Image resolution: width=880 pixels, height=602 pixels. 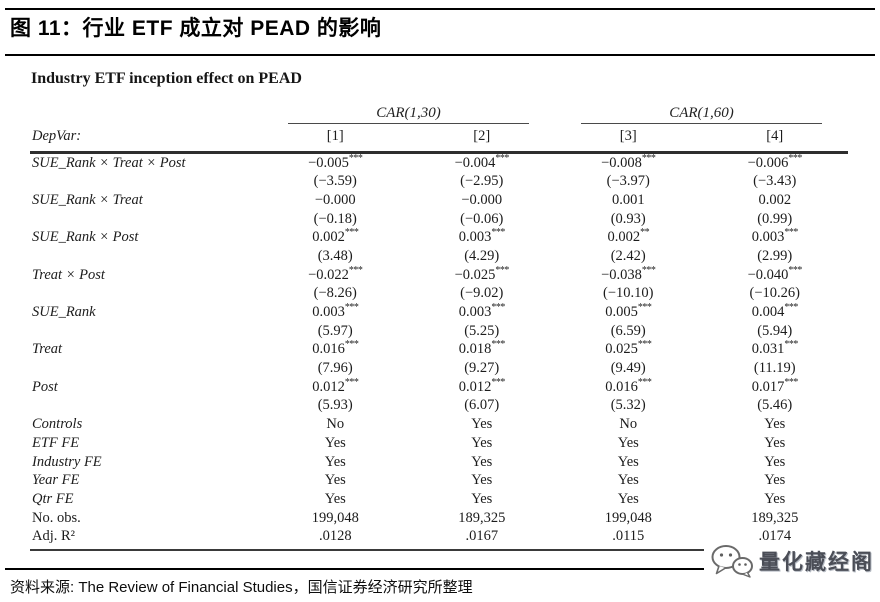 What do you see at coordinates (335, 161) in the screenshot?
I see `estimate-cell: −0.005***` at bounding box center [335, 161].